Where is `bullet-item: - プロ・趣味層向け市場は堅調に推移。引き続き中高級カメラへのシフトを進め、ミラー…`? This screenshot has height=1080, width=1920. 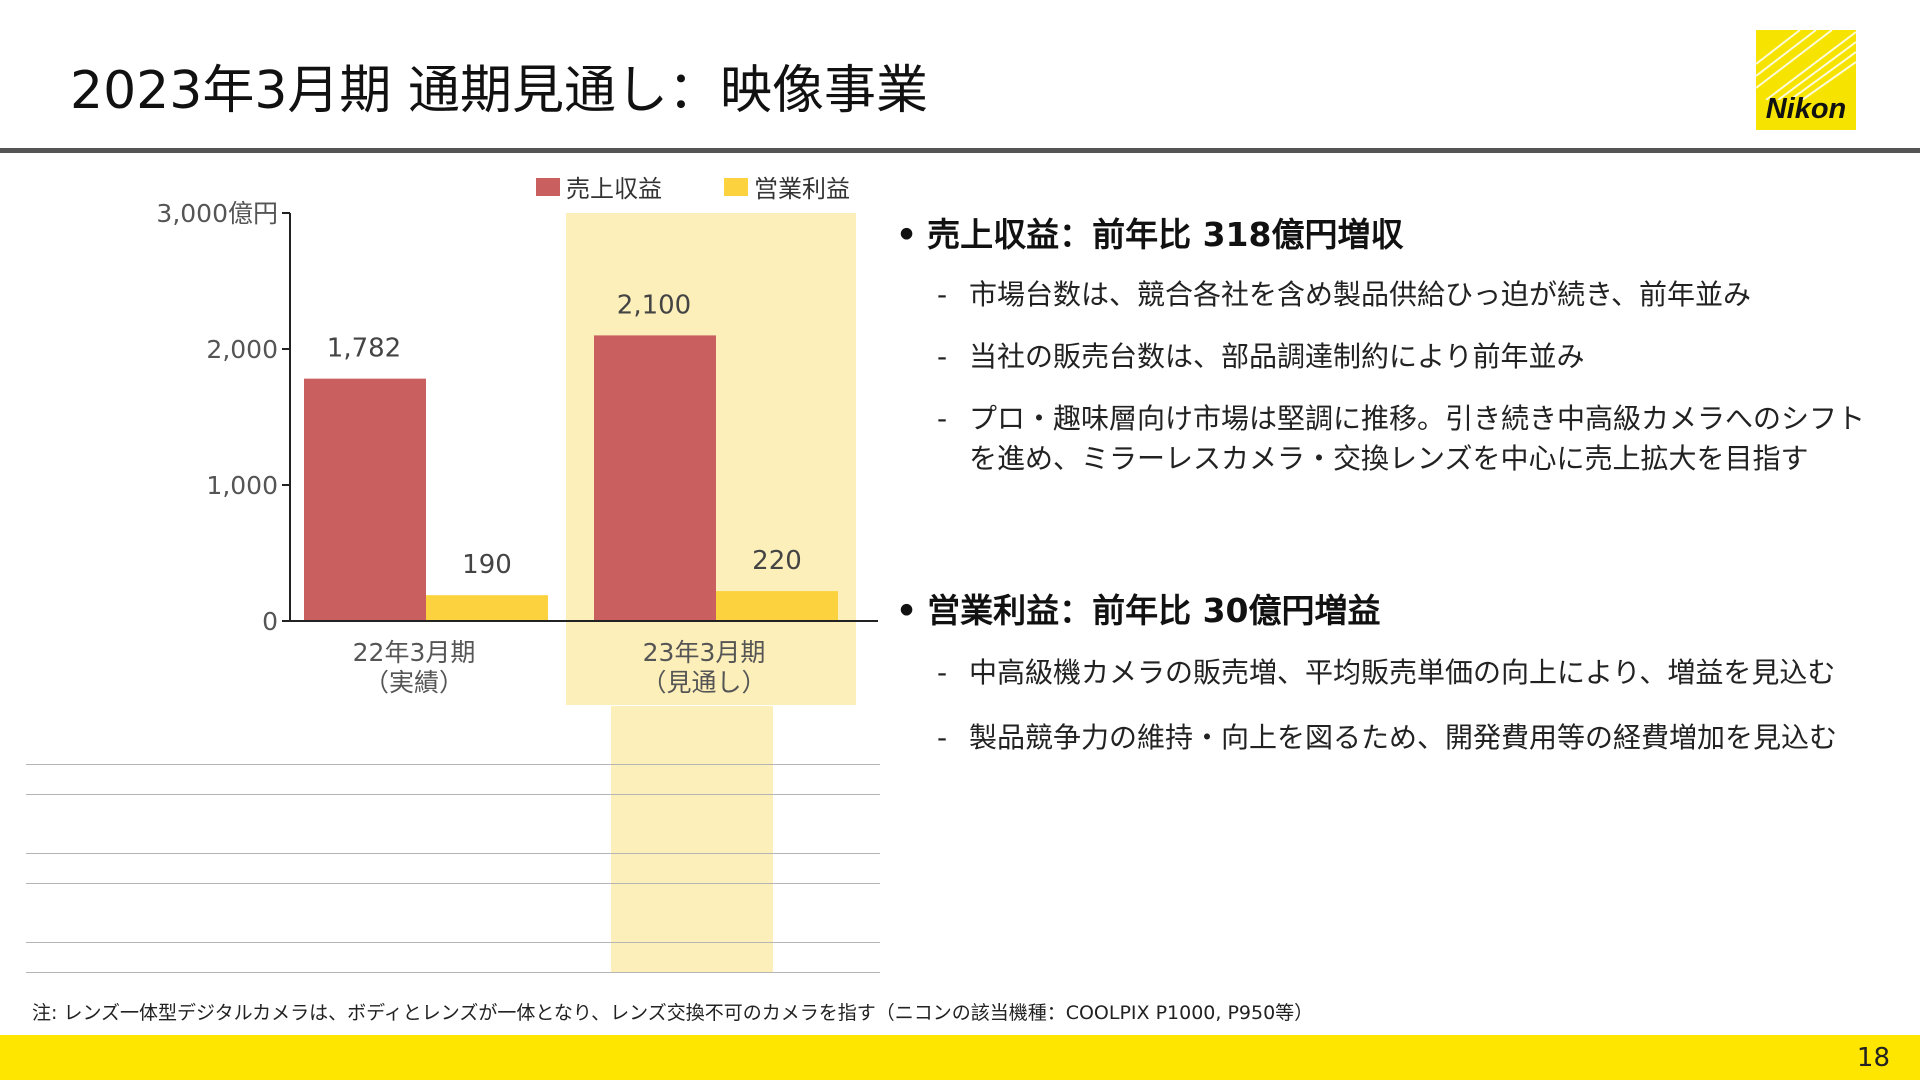 bullet-item: - プロ・趣味層向け市場は堅調に推移。引き続き中高級カメラへのシフトを進め、ミラー… is located at coordinates (1412, 439).